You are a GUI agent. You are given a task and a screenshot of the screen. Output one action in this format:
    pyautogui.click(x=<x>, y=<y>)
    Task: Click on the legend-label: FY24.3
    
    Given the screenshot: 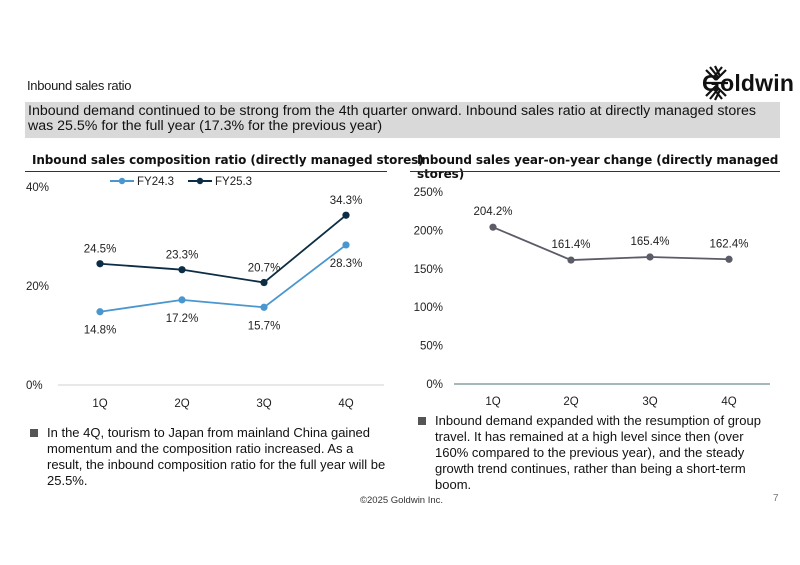 What is the action you would take?
    pyautogui.click(x=155, y=182)
    